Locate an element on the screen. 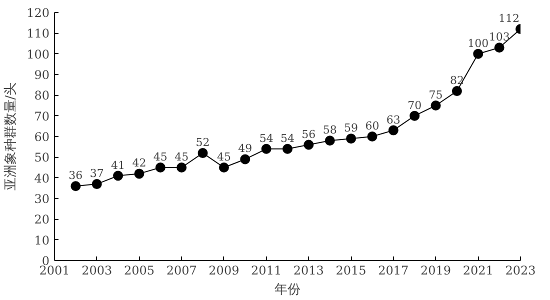  data-label: 63 is located at coordinates (393, 119).